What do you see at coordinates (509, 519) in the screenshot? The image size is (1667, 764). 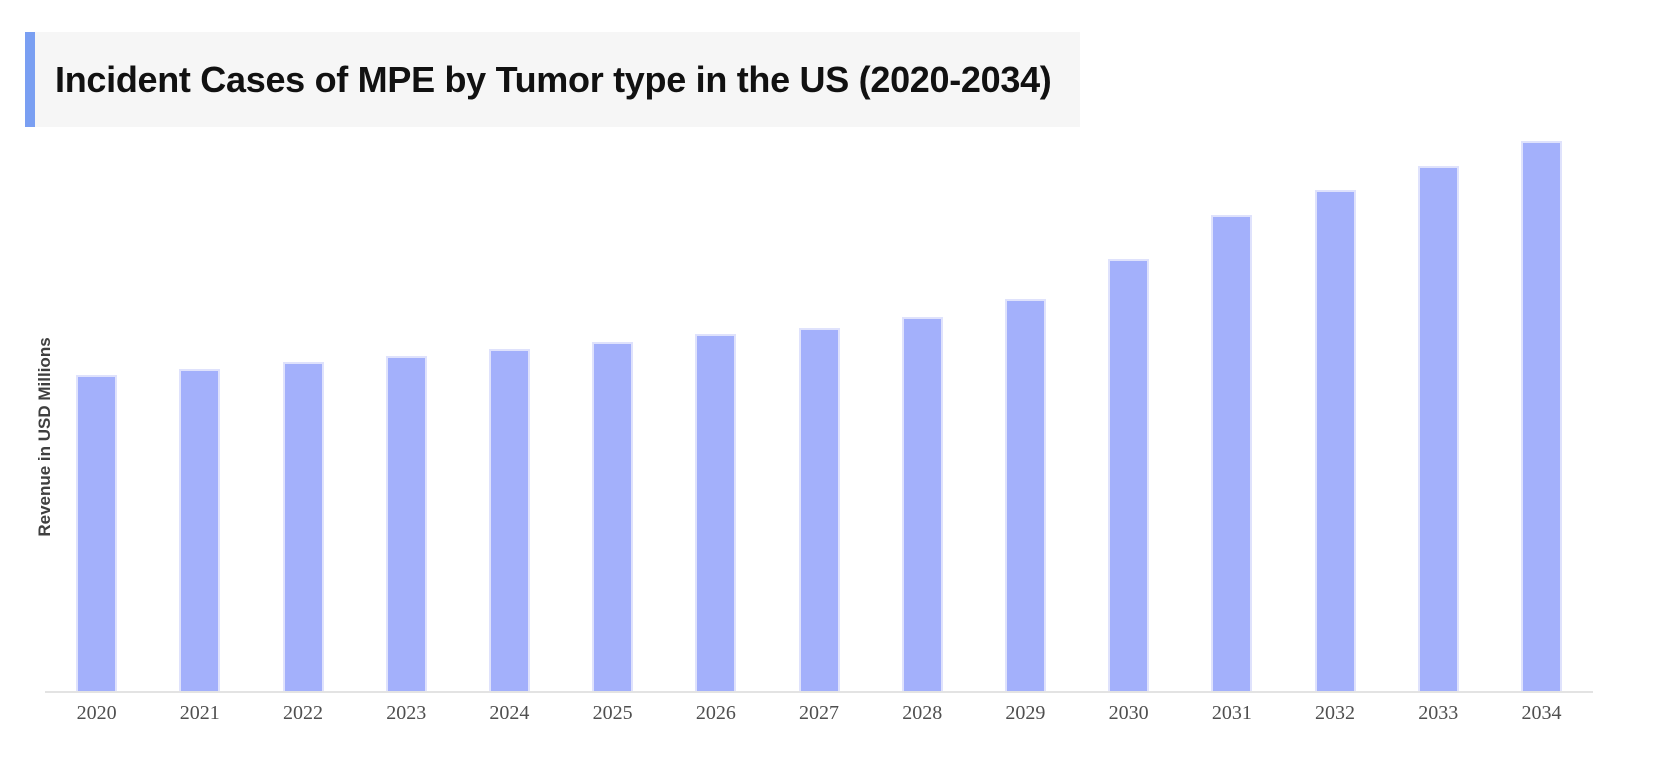 I see `bar-2024` at bounding box center [509, 519].